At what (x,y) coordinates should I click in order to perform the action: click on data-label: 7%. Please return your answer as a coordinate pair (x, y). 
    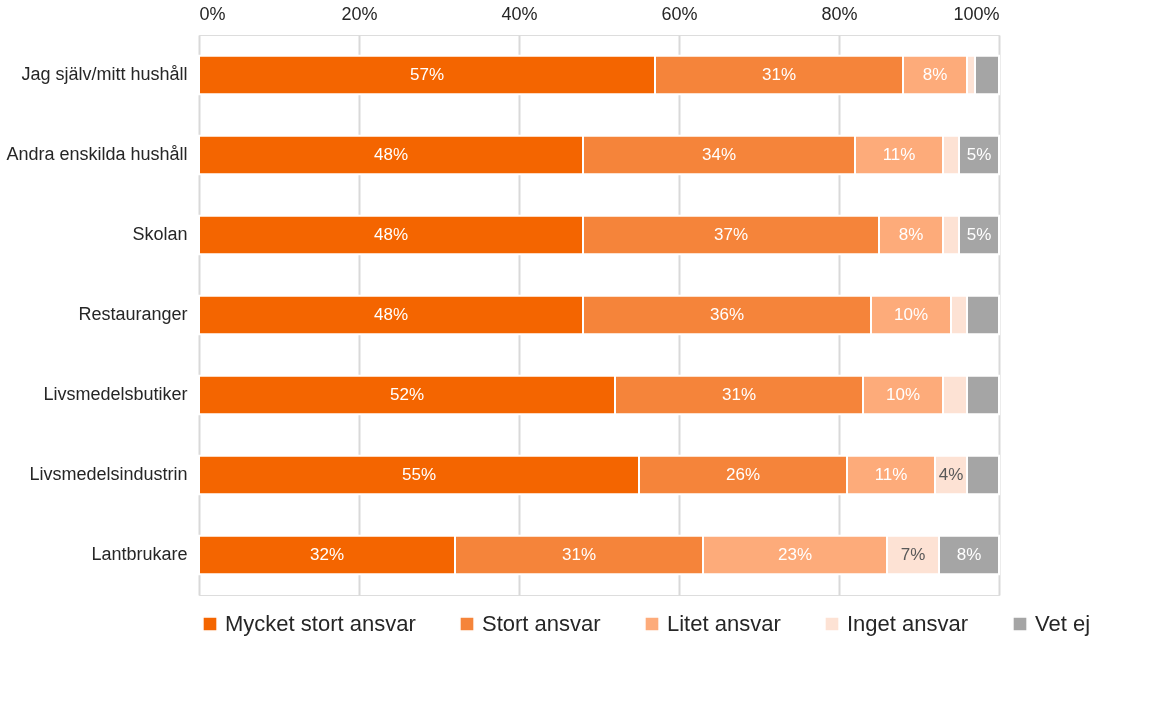
    Looking at the image, I should click on (913, 554).